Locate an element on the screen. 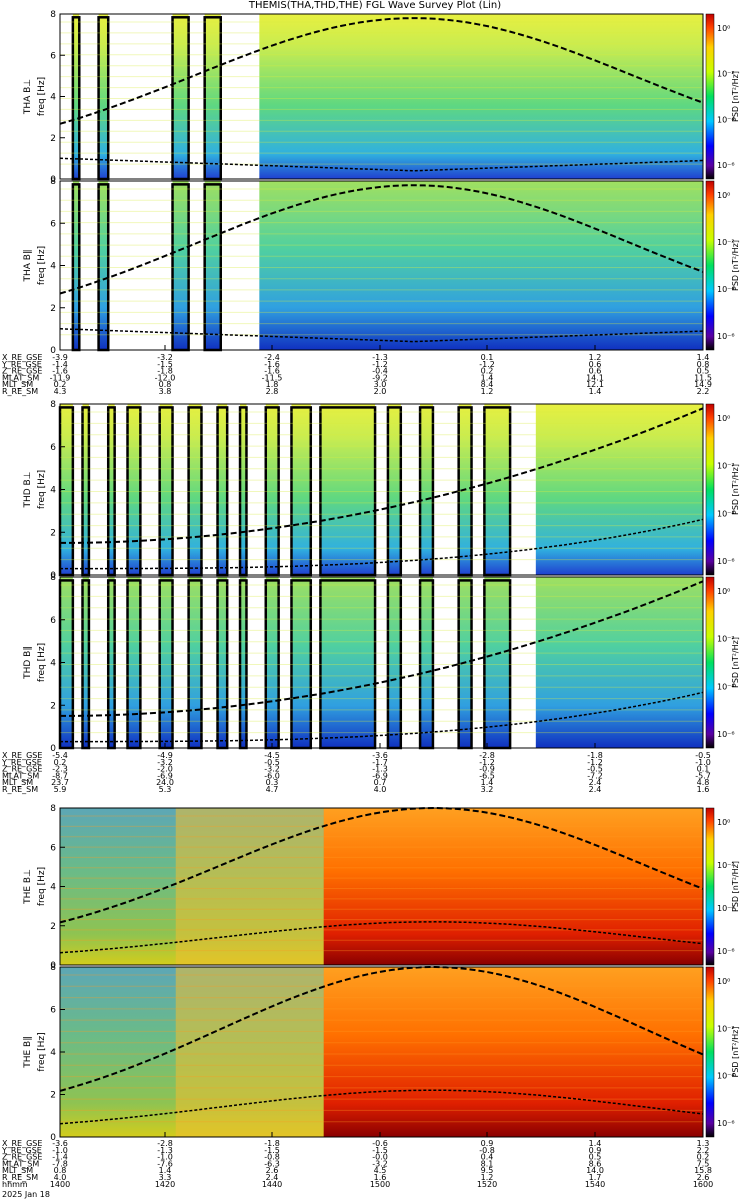  ephemeris-value: 2.4 is located at coordinates (595, 782).